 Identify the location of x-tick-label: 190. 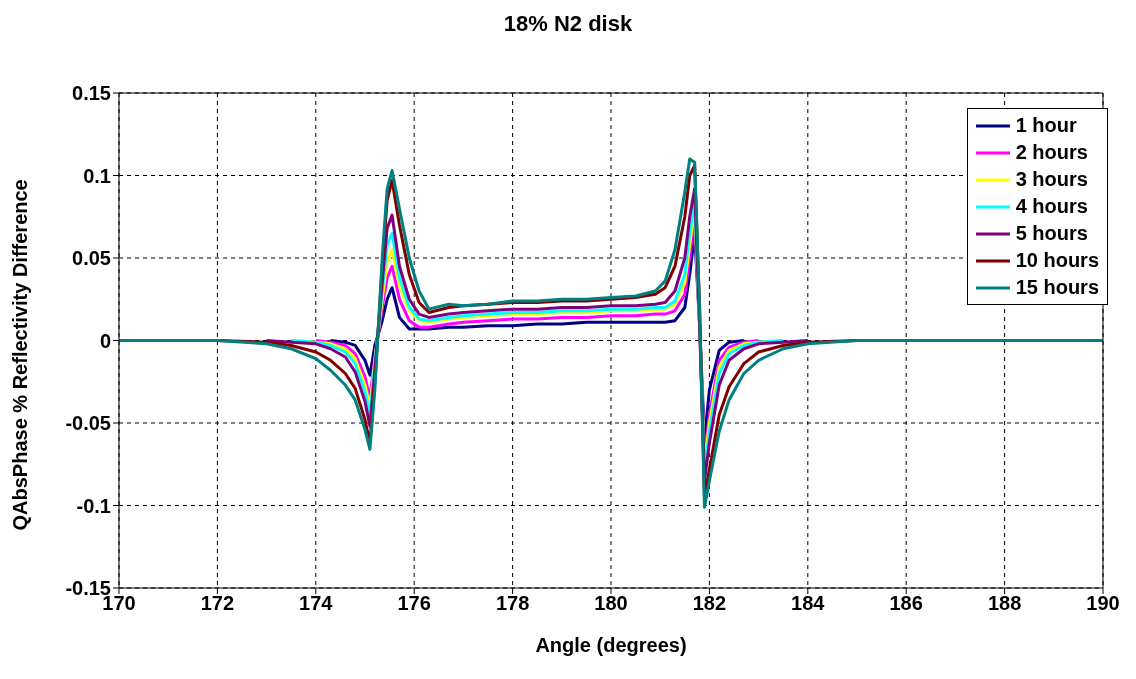
(1103, 603).